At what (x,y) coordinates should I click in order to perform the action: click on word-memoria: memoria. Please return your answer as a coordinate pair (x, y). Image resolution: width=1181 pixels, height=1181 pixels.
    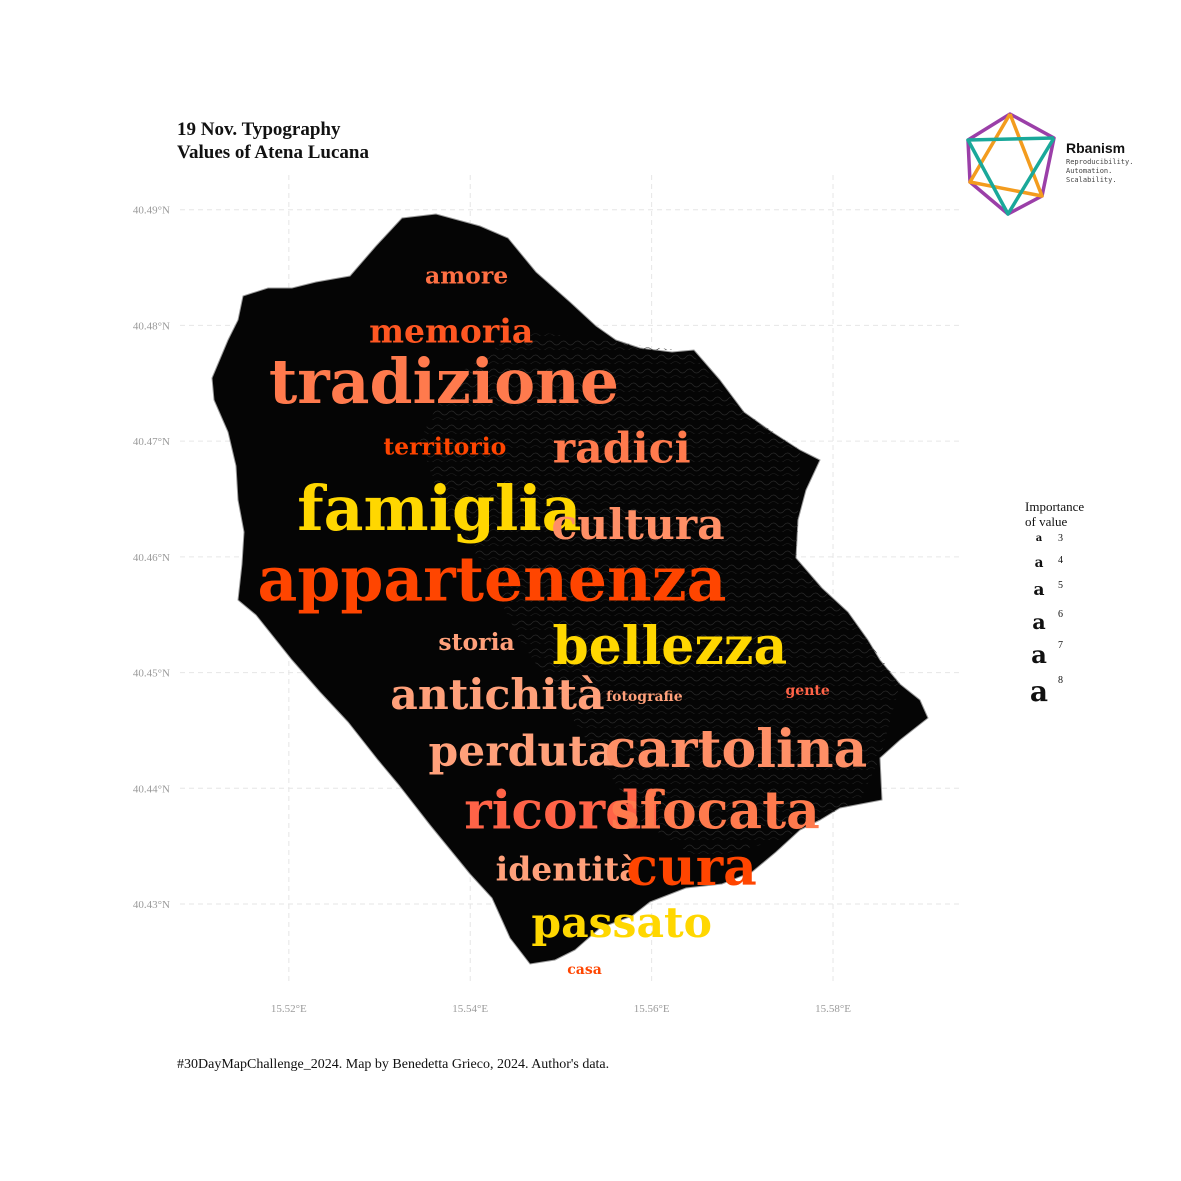
    Looking at the image, I should click on (451, 331).